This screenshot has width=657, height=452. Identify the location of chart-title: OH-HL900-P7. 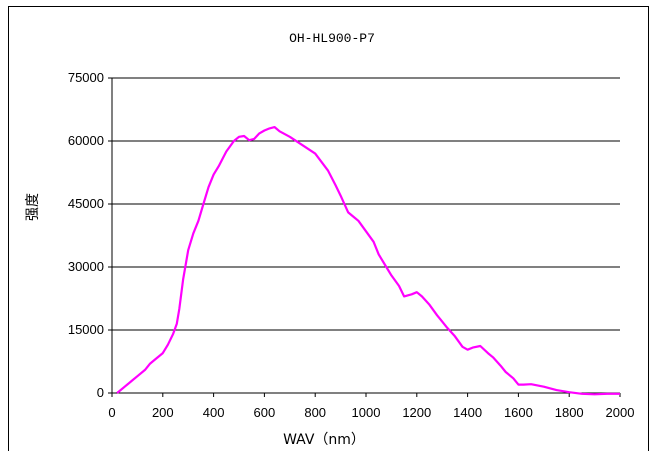
(332, 38).